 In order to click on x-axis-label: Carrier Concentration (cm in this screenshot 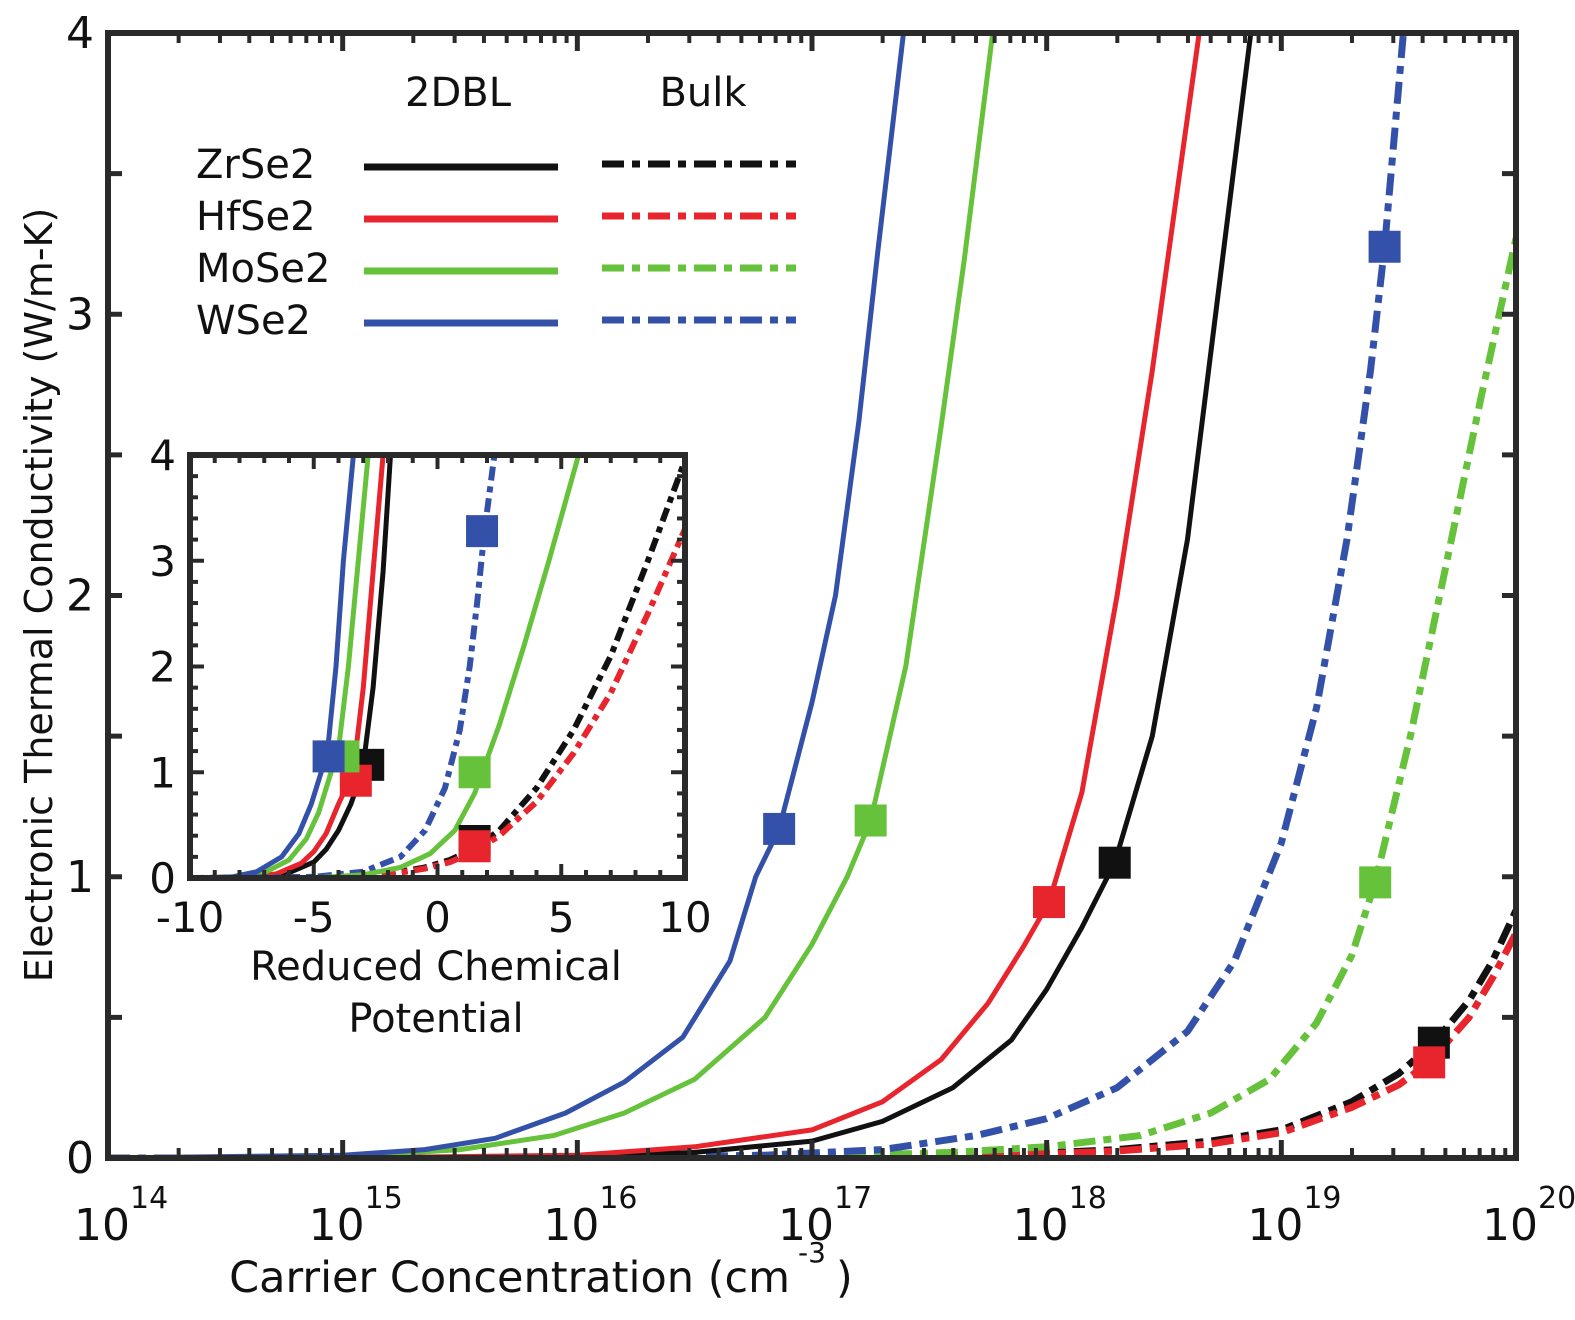, I will do `click(509, 1278)`.